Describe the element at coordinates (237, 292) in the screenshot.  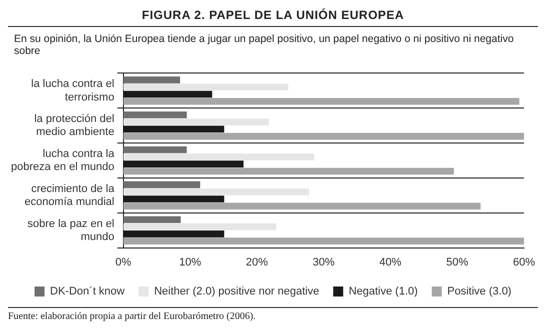
I see `legend-label: Neither (2.0) positive nor negative` at that location.